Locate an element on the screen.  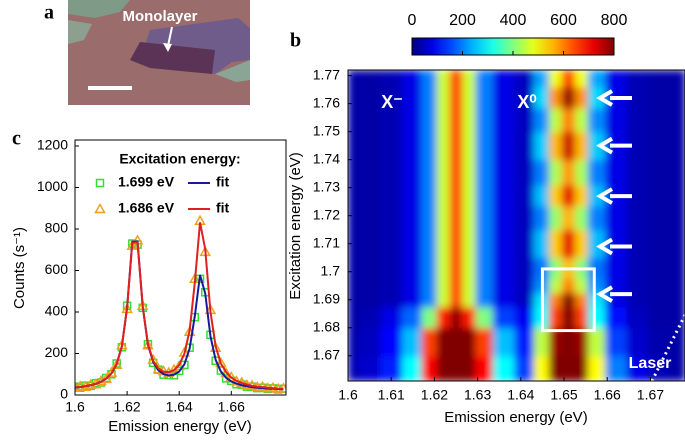
x-tick-label: 1.65 is located at coordinates (563, 395).